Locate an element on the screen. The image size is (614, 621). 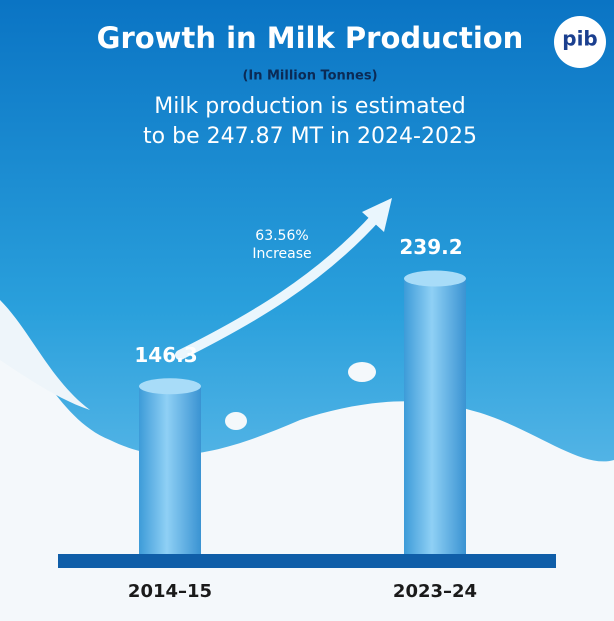
logo: pib is located at coordinates (580, 39).